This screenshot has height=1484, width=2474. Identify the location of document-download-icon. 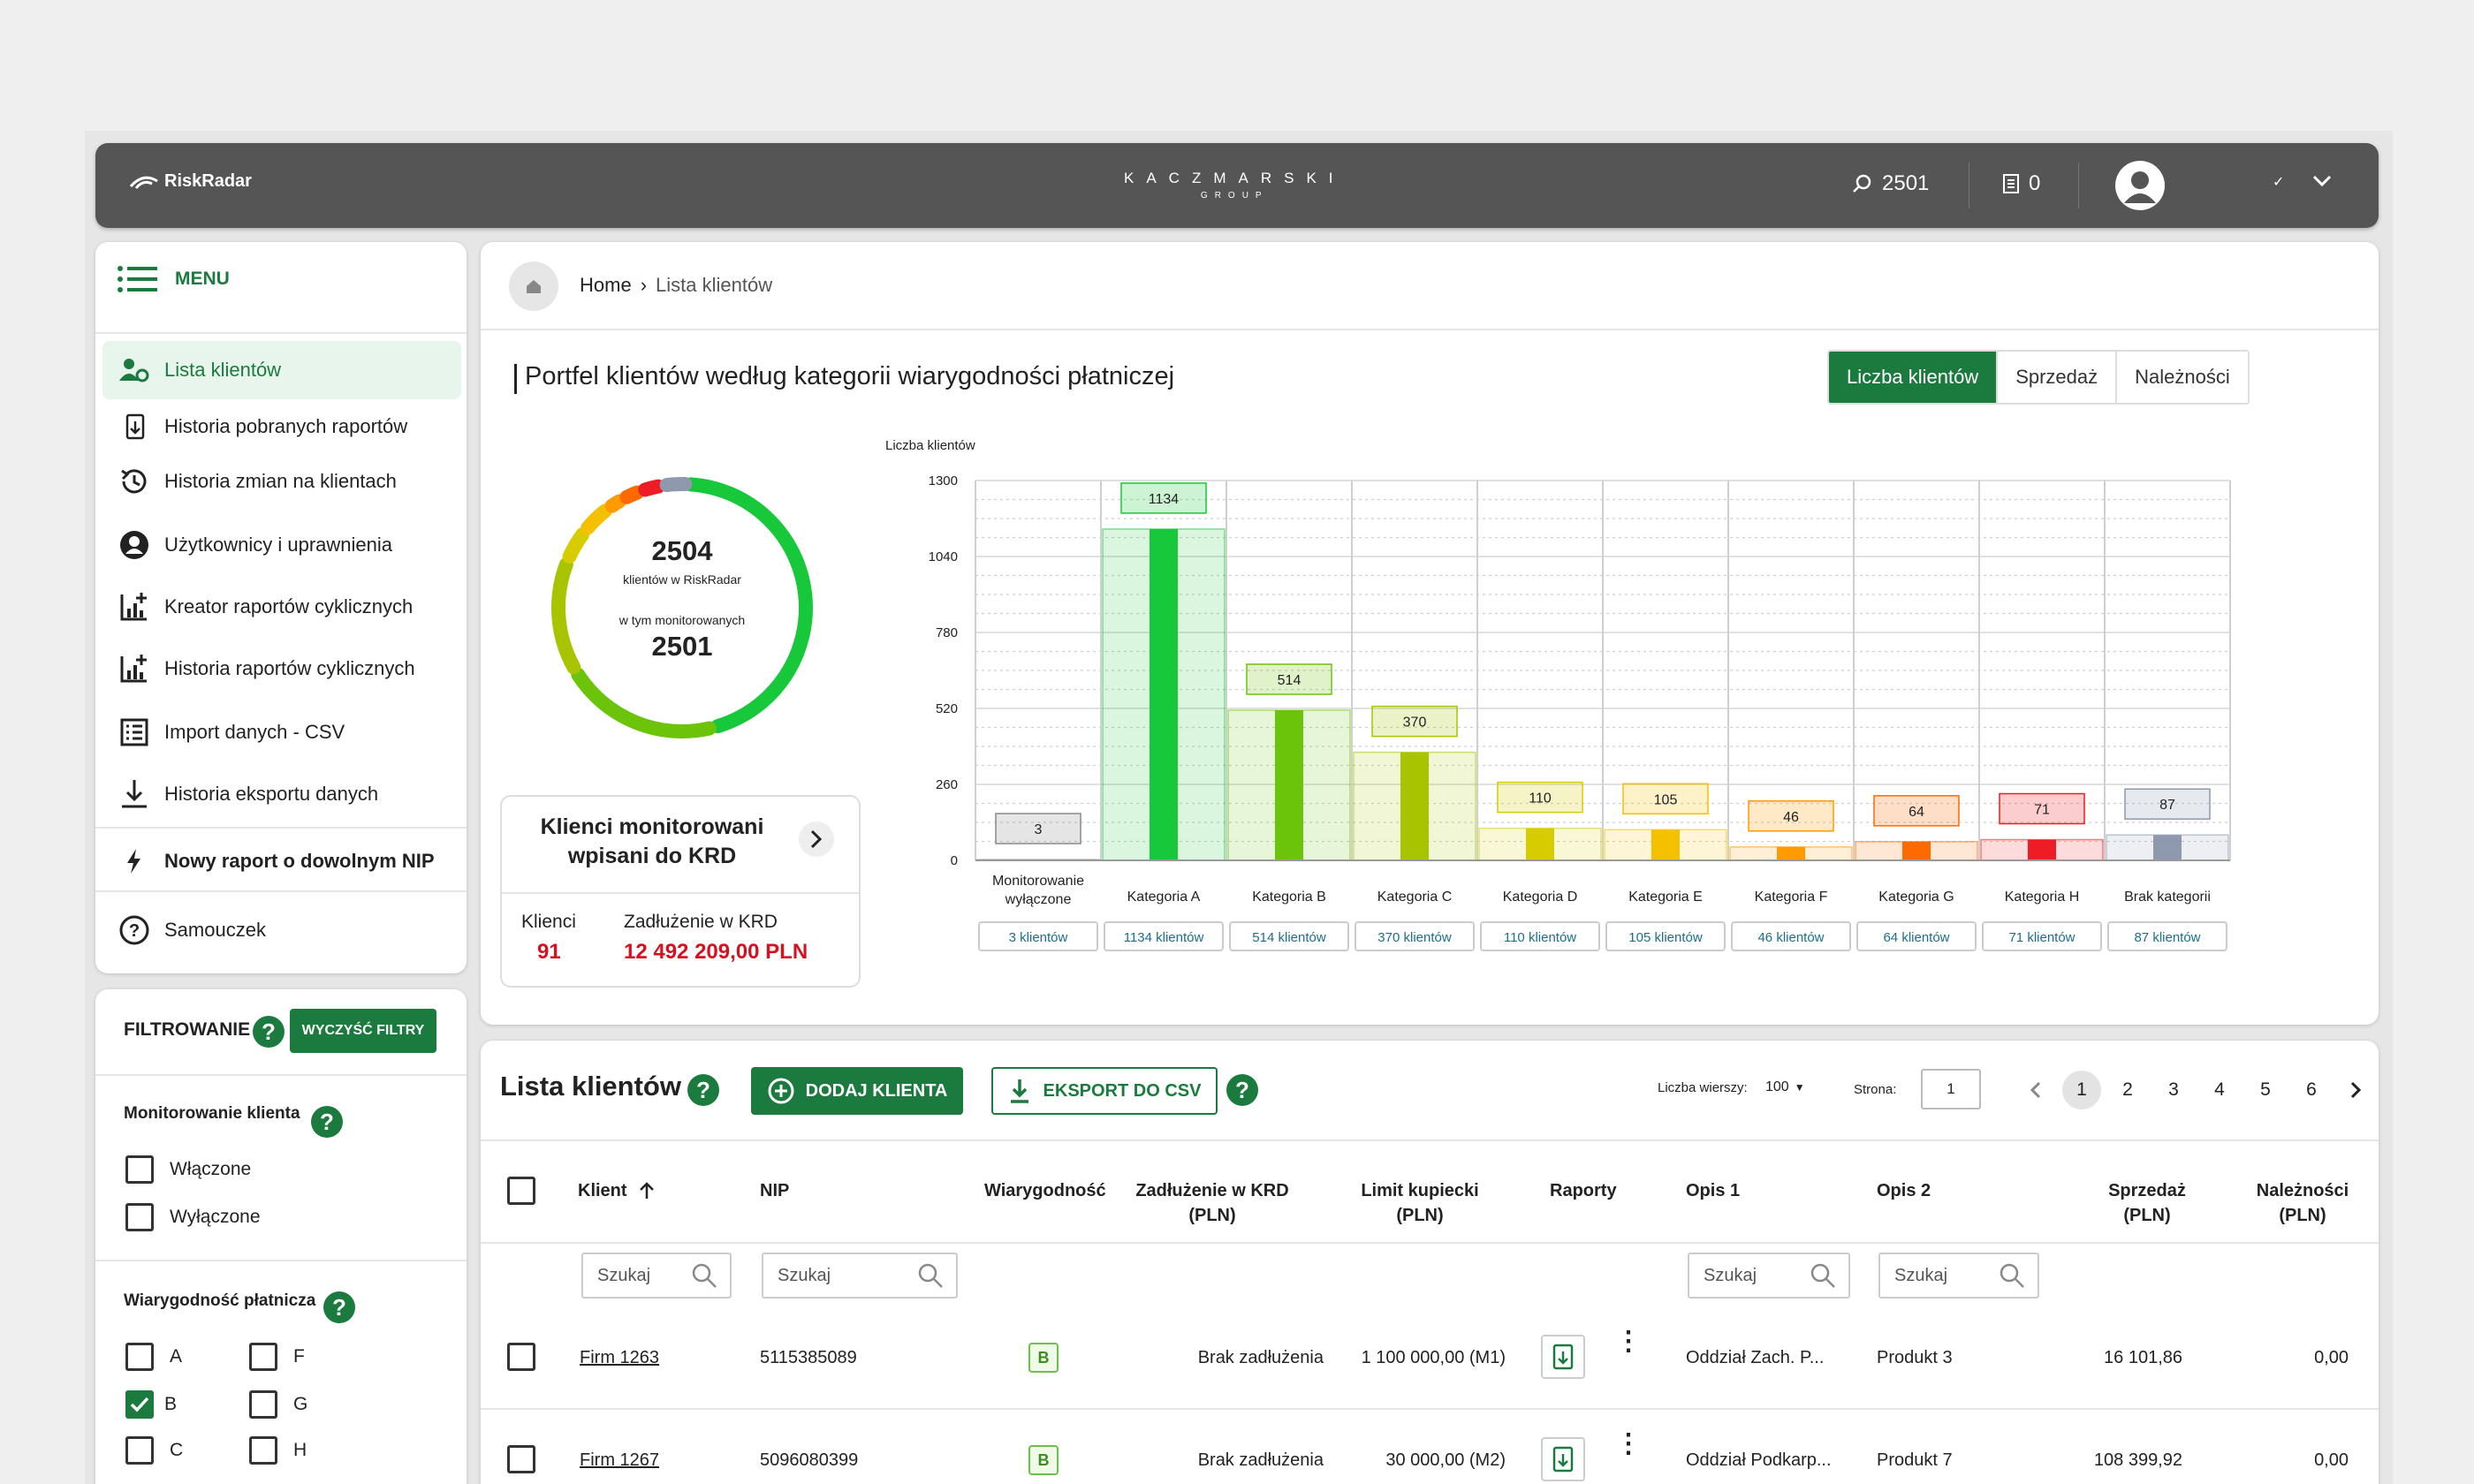
(1563, 1357).